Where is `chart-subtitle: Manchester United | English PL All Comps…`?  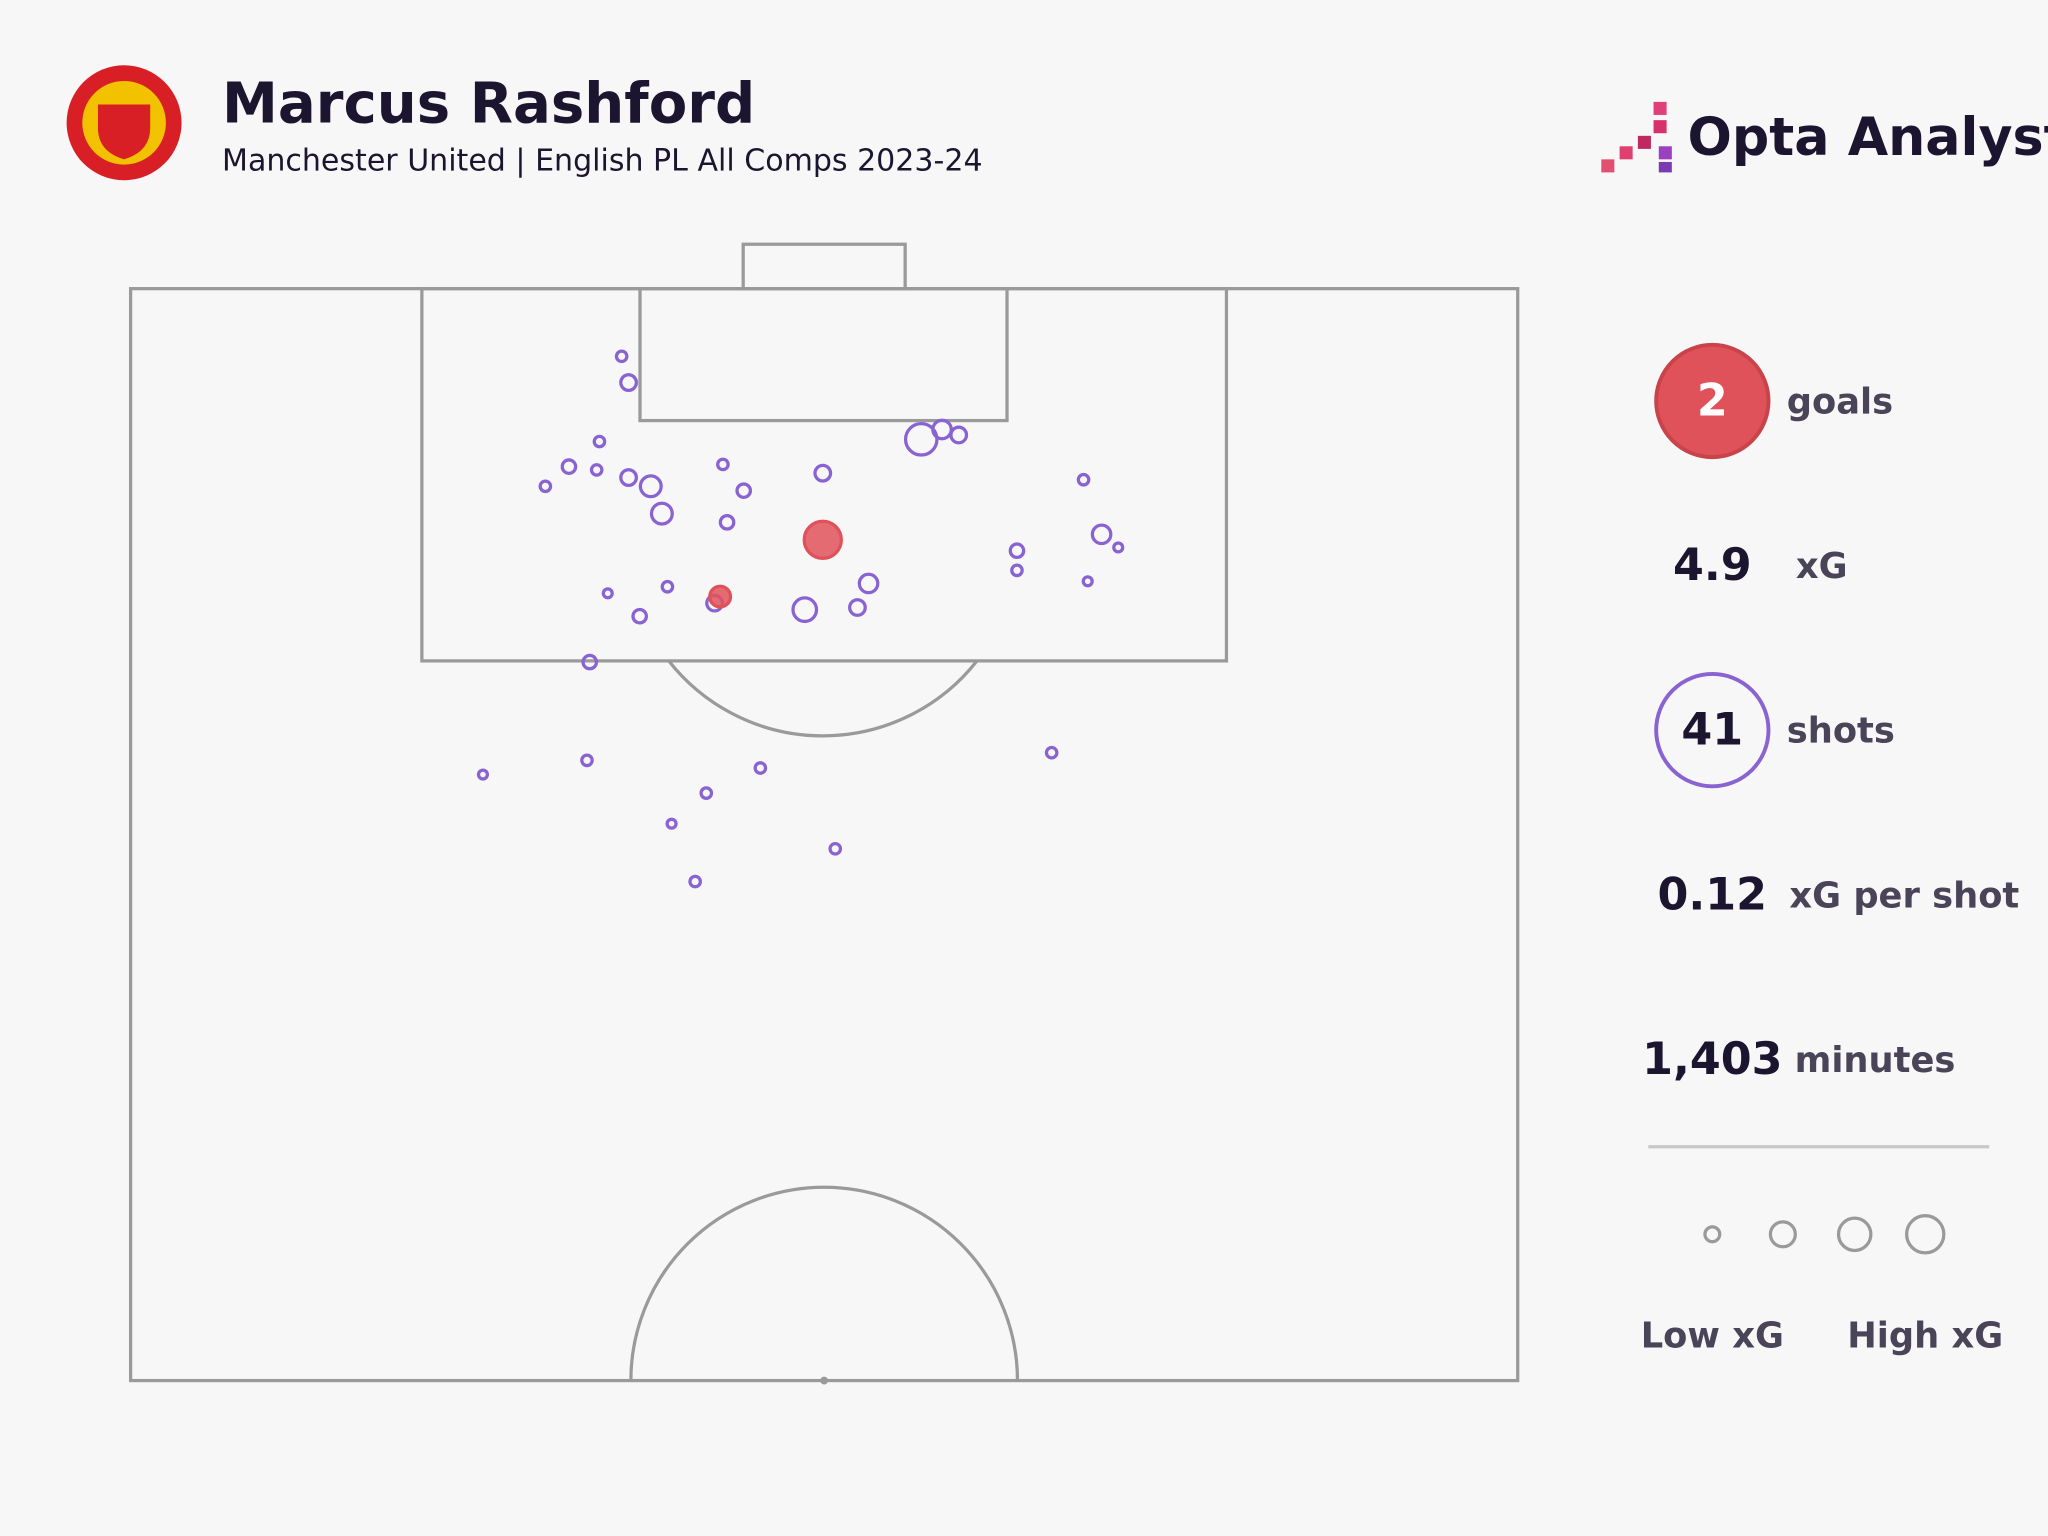 chart-subtitle: Manchester United | English PL All Comps… is located at coordinates (602, 160).